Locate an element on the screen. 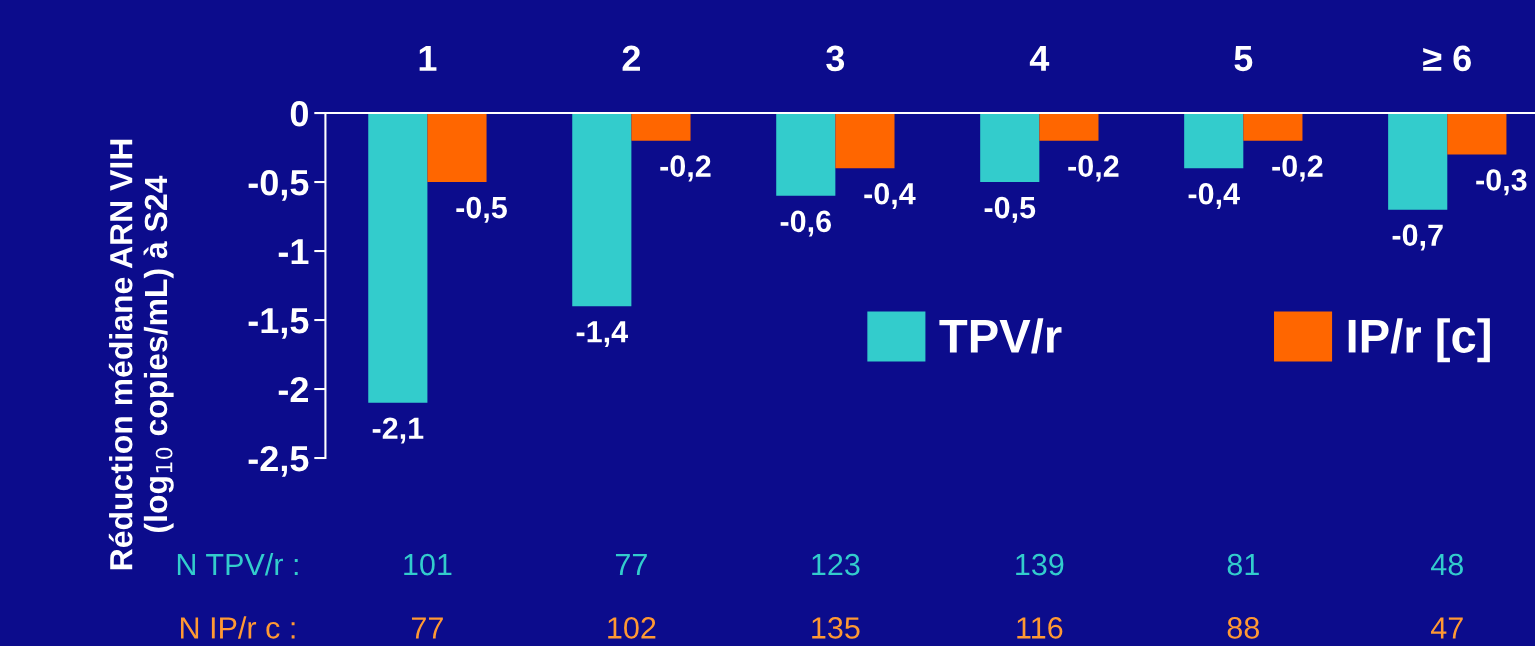  text: 48 is located at coordinates (1447, 564).